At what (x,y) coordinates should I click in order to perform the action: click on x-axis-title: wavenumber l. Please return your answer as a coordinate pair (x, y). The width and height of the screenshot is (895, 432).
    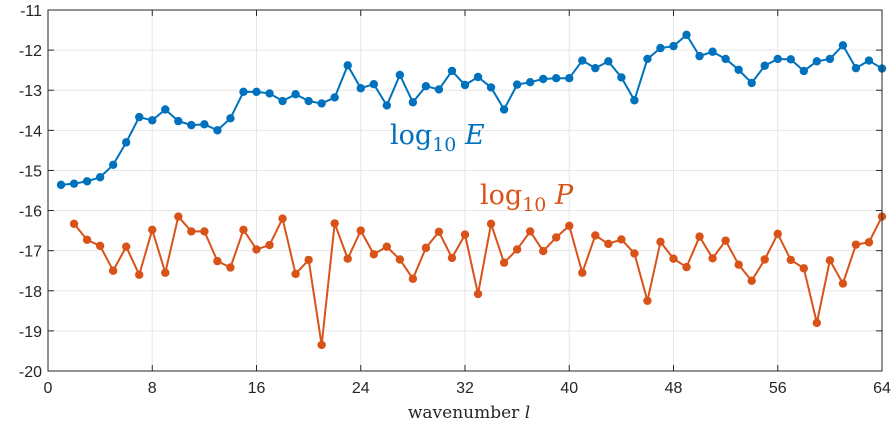
    Looking at the image, I should click on (469, 413).